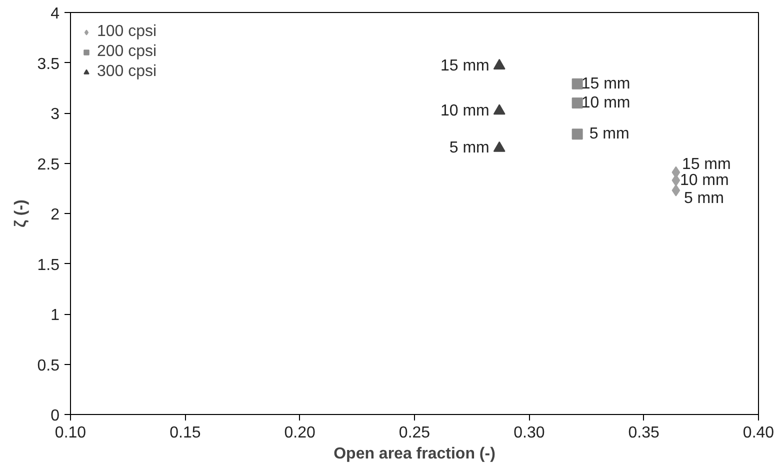  I want to click on y-tick-label: 4, so click(55, 14).